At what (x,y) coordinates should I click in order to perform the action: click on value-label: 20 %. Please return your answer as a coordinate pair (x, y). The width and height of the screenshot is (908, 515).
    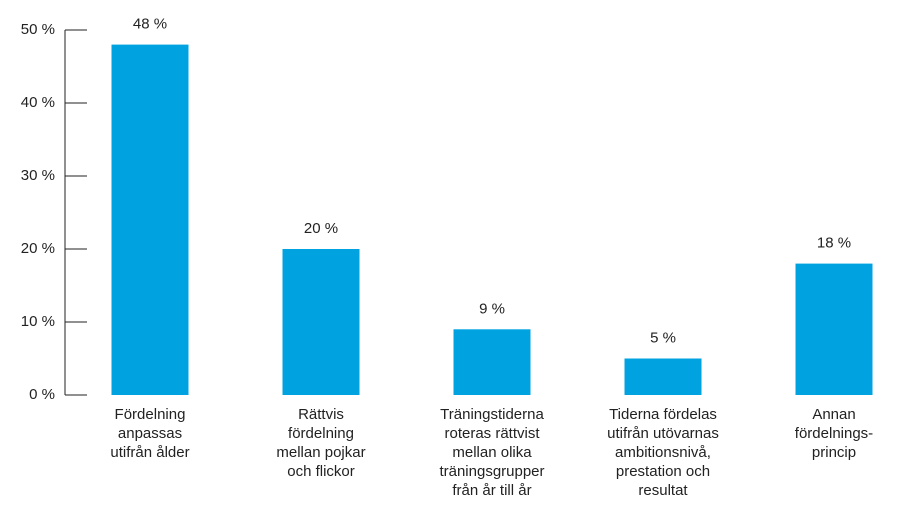
    Looking at the image, I should click on (321, 228).